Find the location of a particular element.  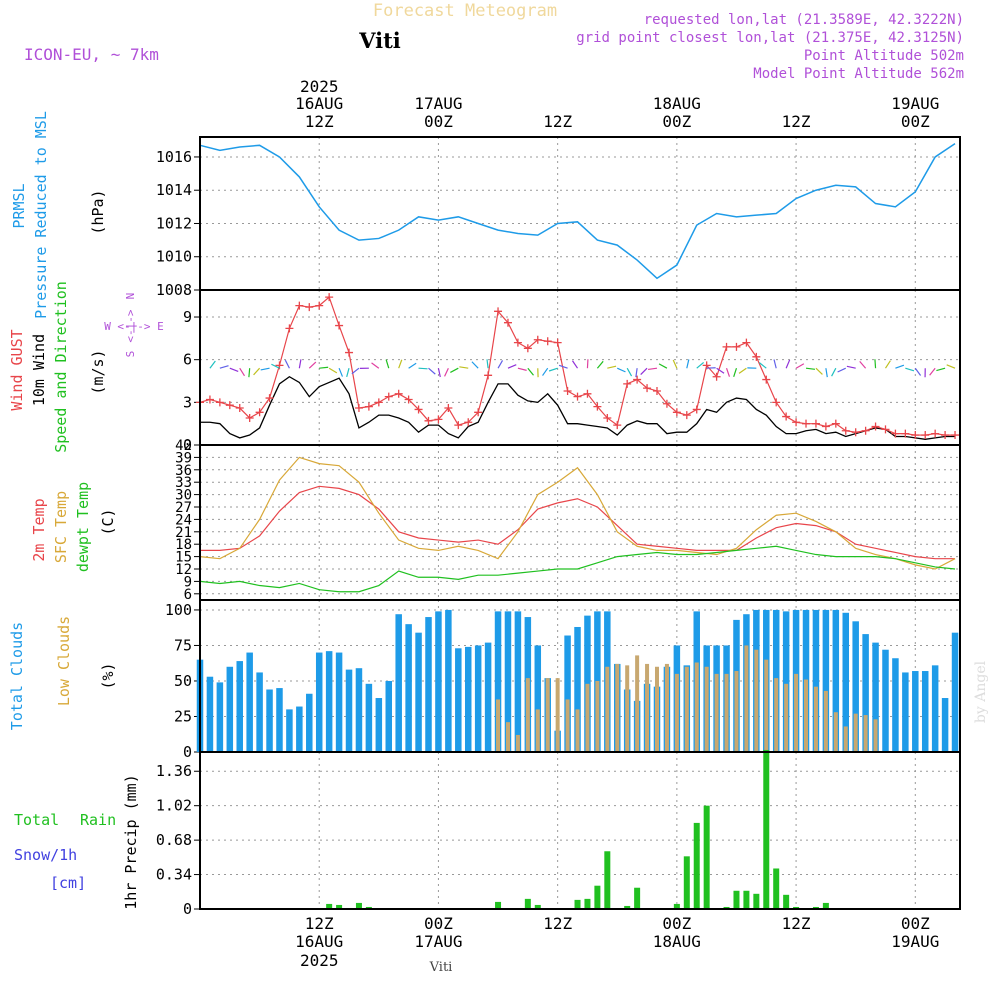

dewpt-label: dewpt Temp is located at coordinates (83, 527).